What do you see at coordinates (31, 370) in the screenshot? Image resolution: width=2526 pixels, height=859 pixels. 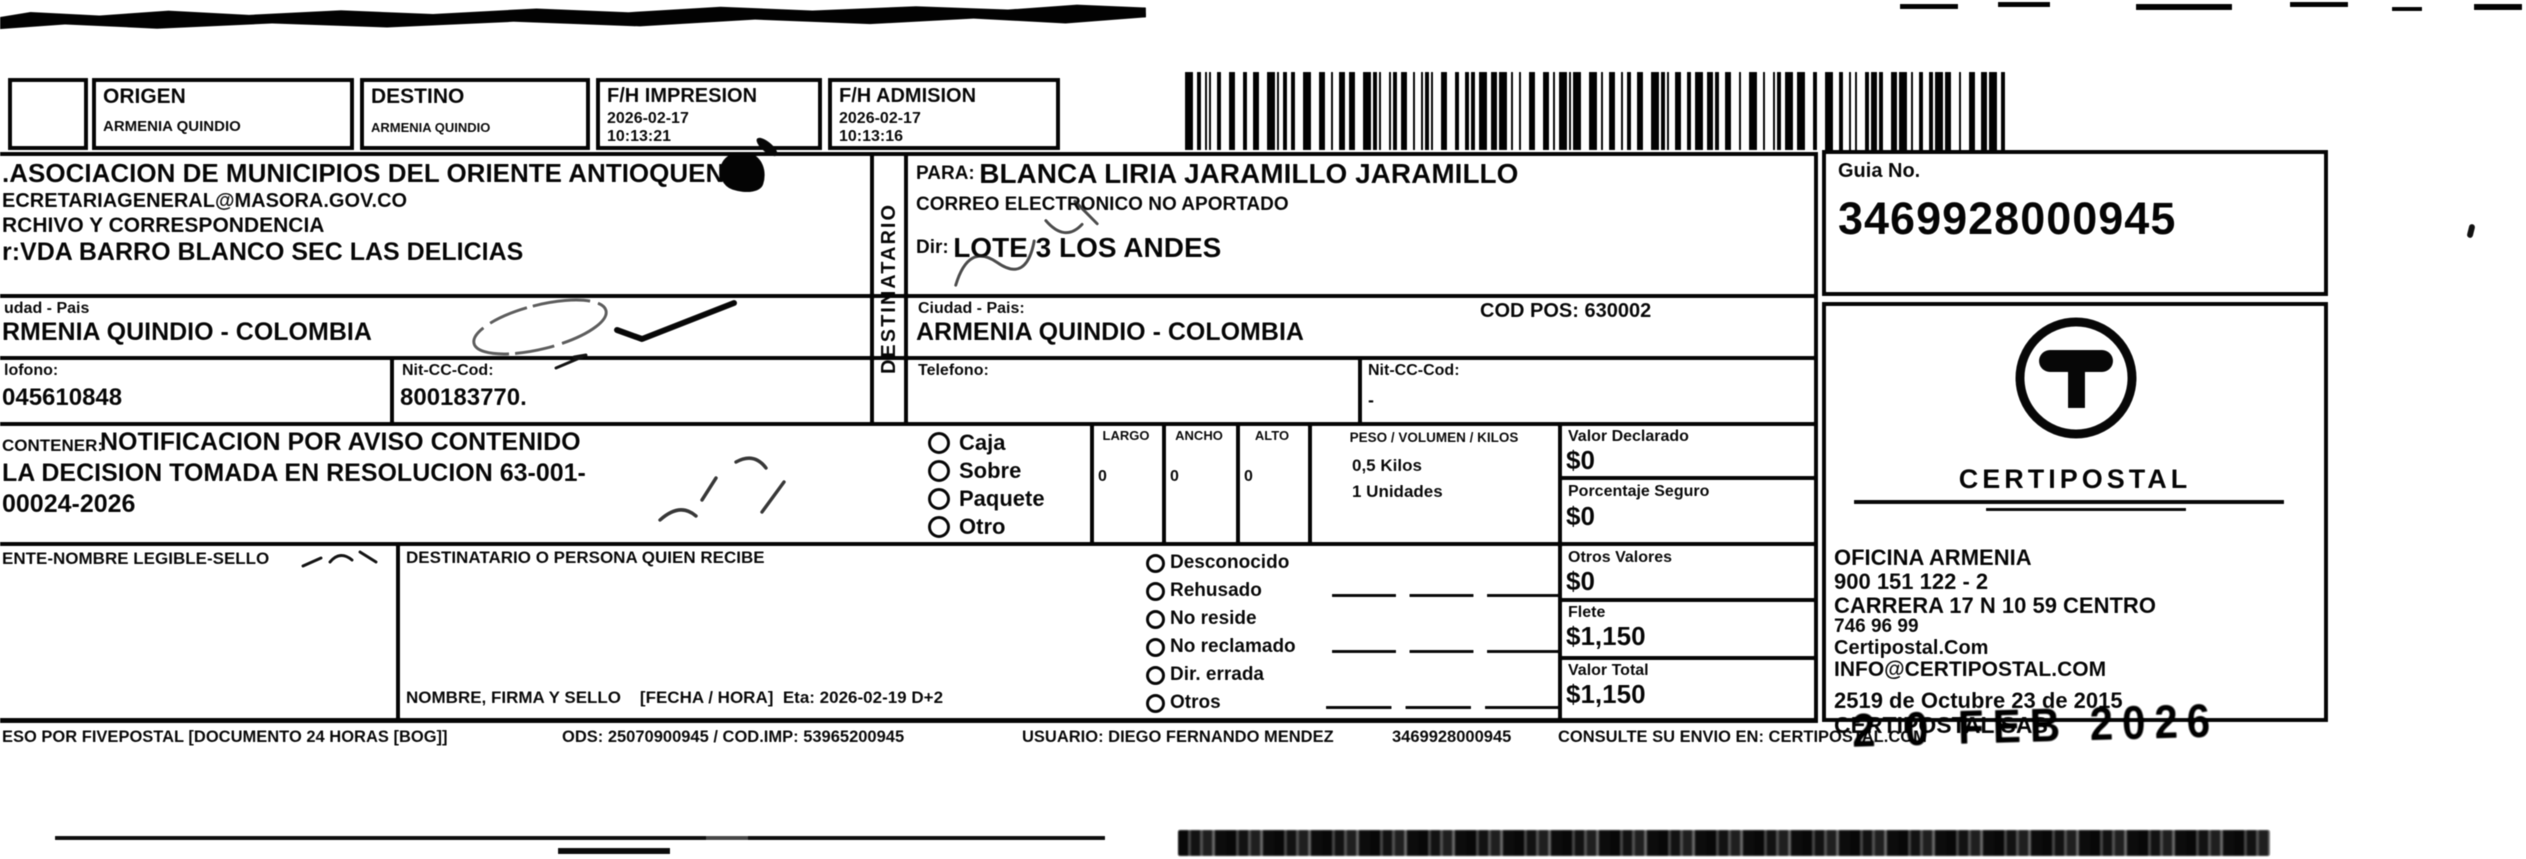 I see `sender-phone-label: lofono:` at bounding box center [31, 370].